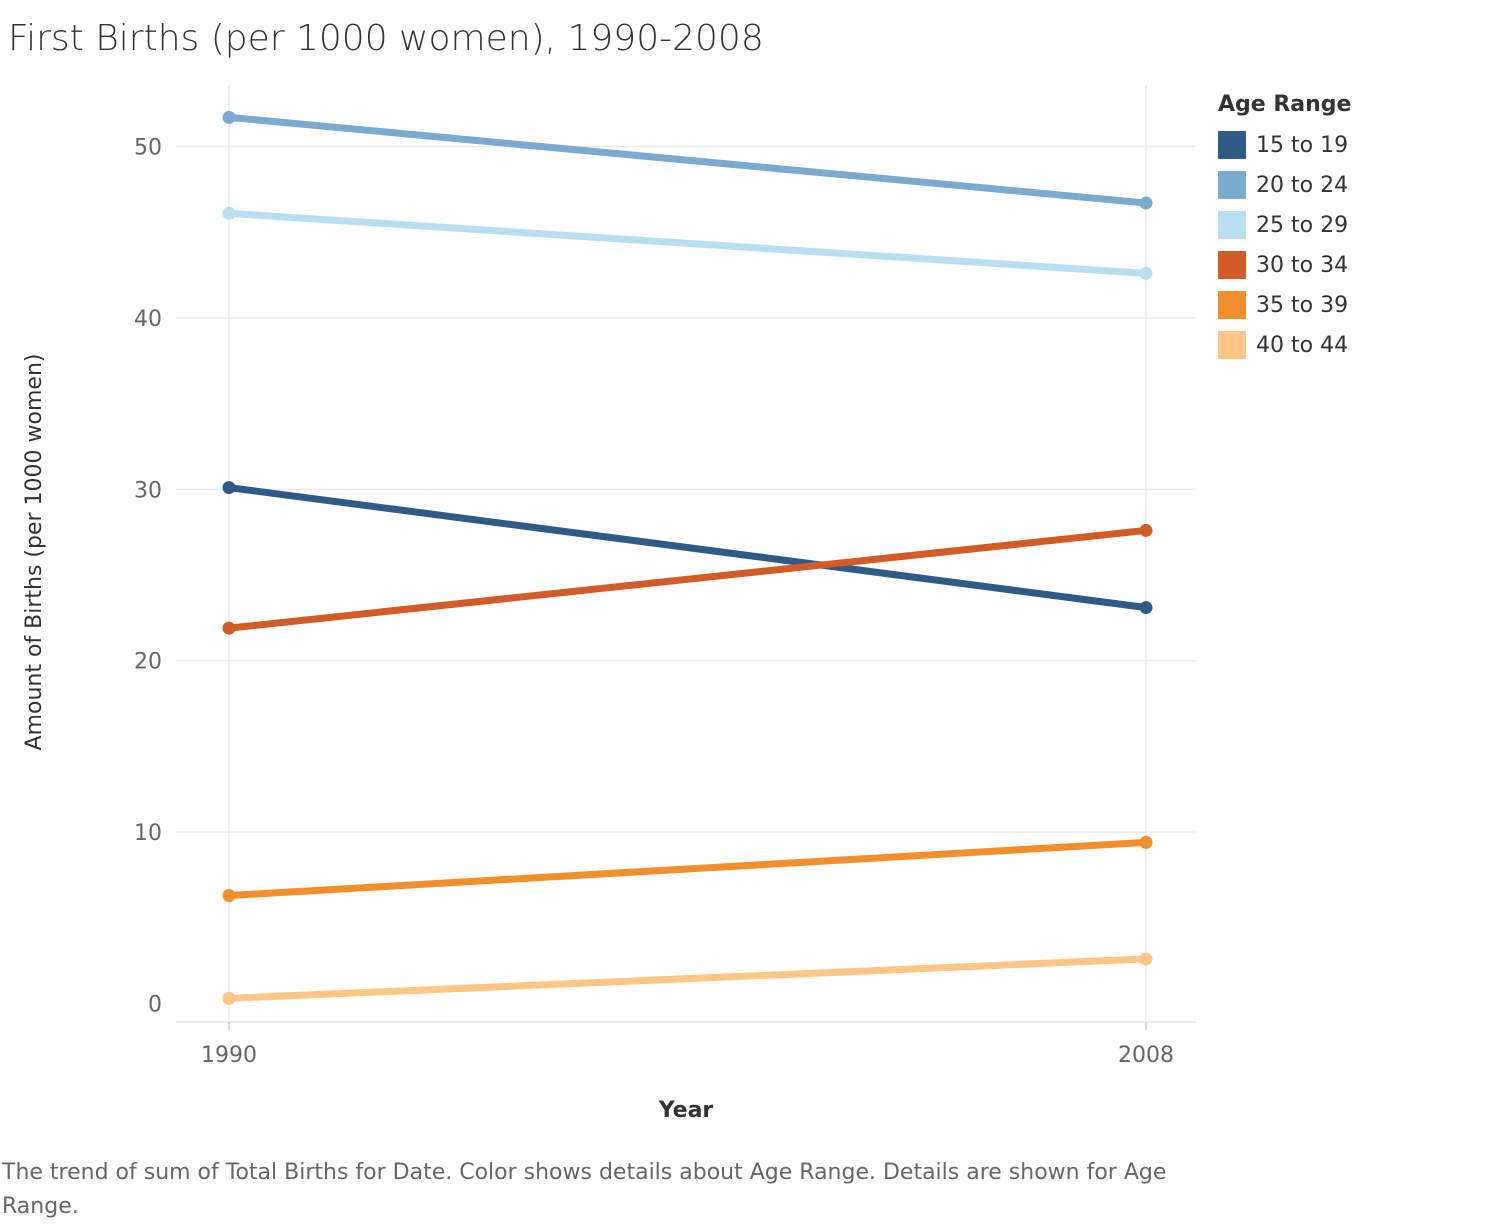  Describe the element at coordinates (148, 662) in the screenshot. I see `y-tick-label: 20` at that location.